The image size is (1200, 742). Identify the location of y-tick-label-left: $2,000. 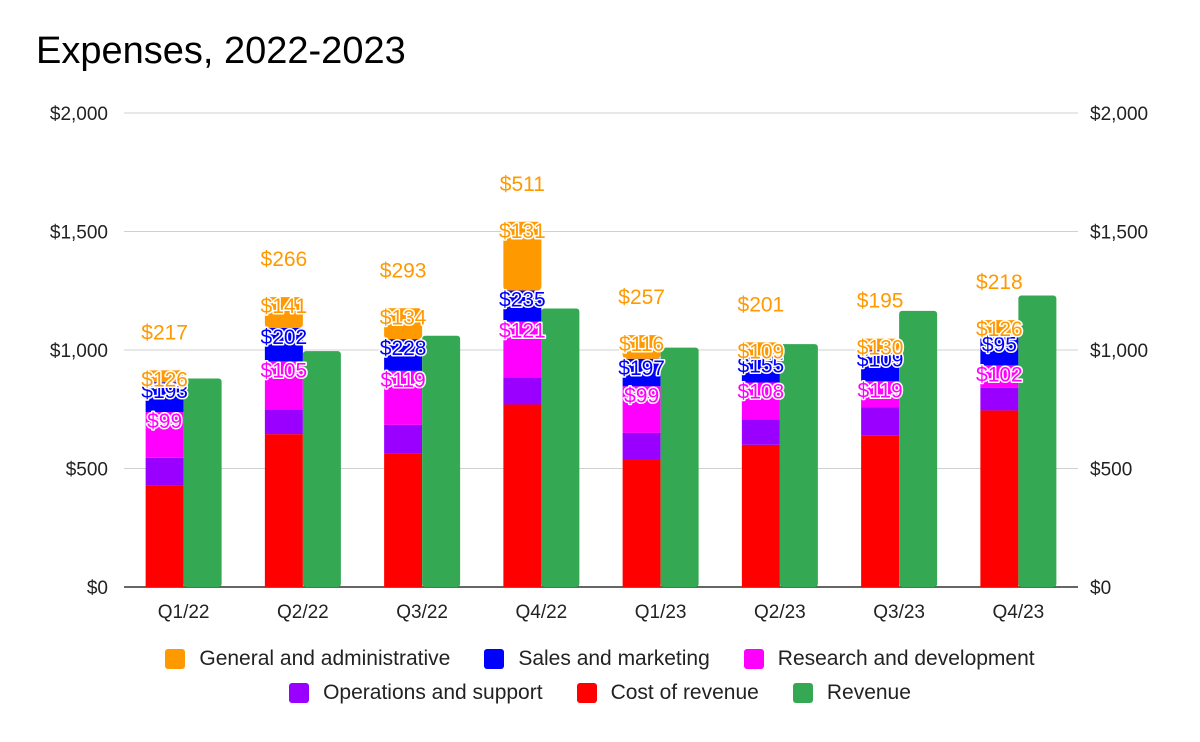
(79, 114).